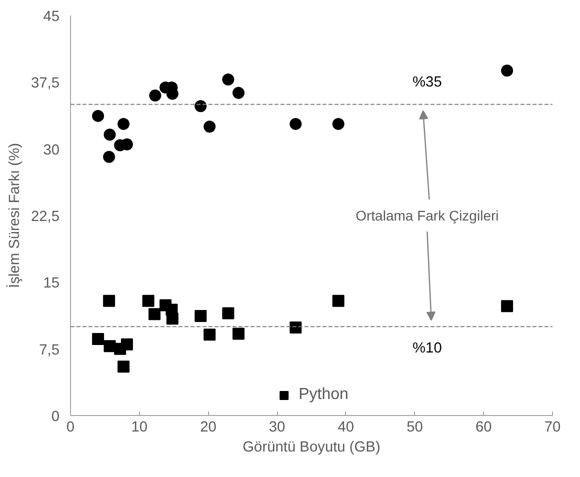 This screenshot has height=477, width=580. What do you see at coordinates (311, 448) in the screenshot?
I see `x-axis-title: Görüntü Boyutu (GB)` at bounding box center [311, 448].